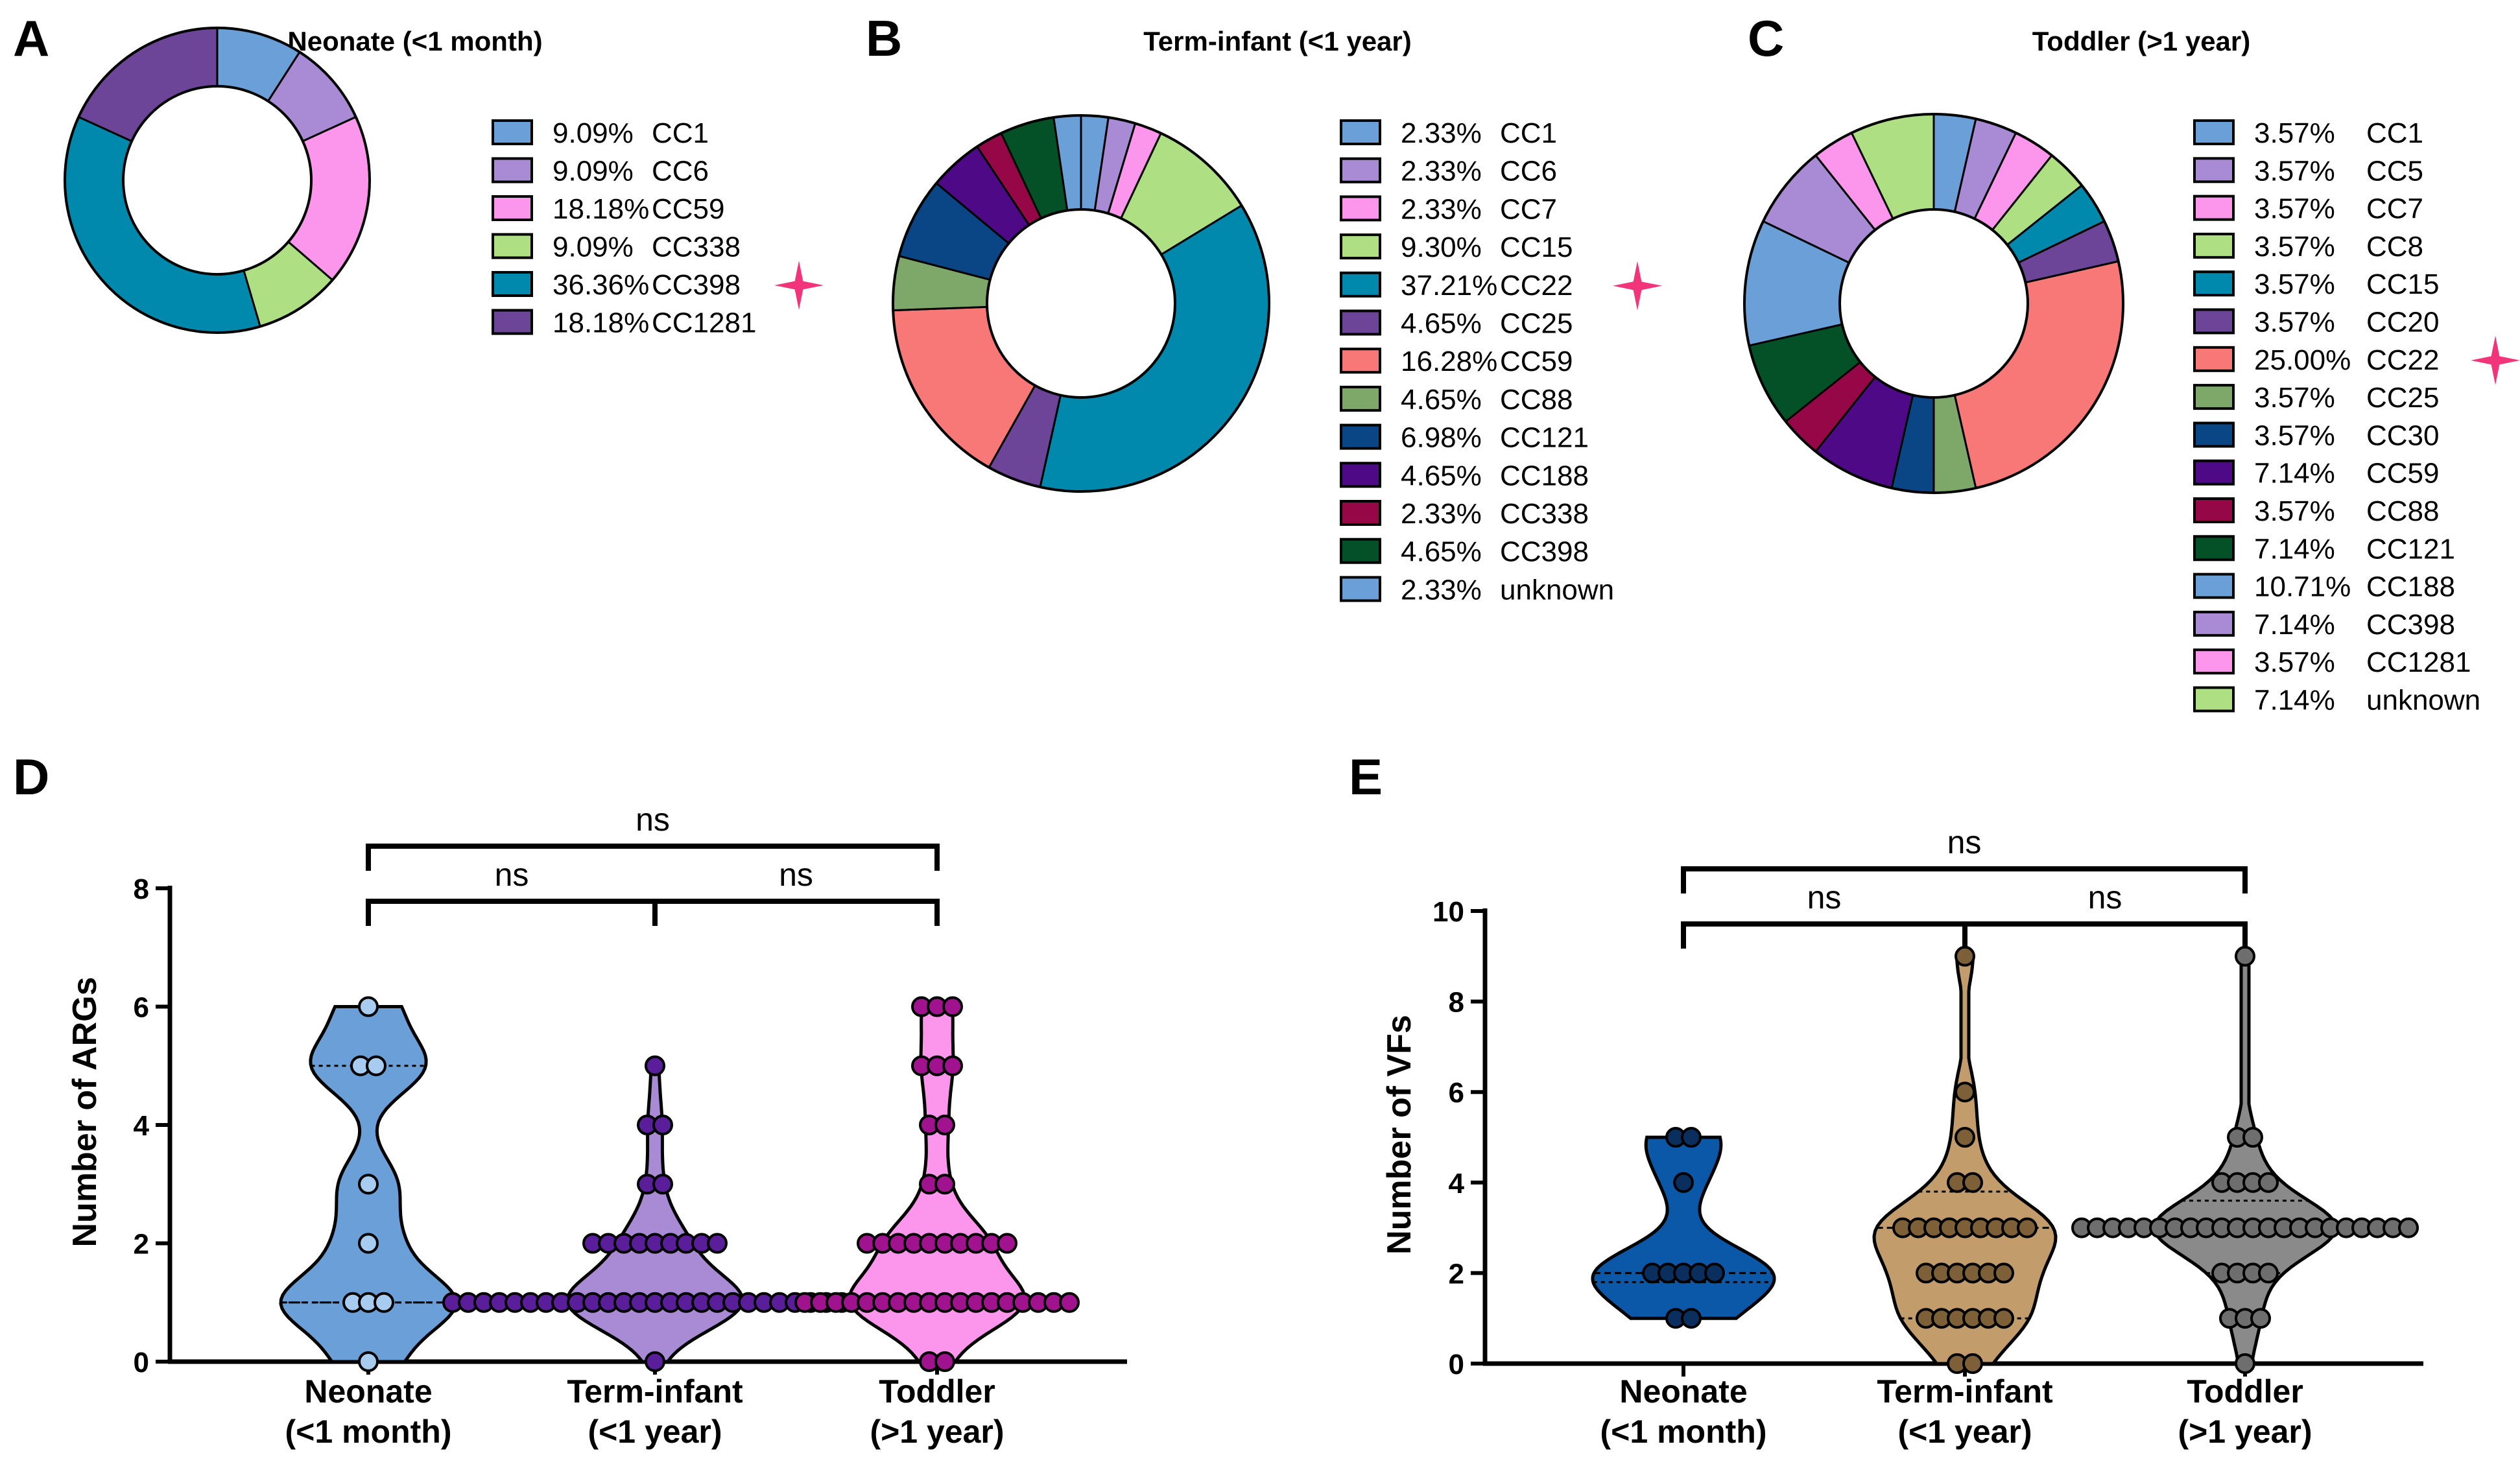 The width and height of the screenshot is (2520, 1479). Describe the element at coordinates (884, 39) in the screenshot. I see `panel-b-label: B` at that location.